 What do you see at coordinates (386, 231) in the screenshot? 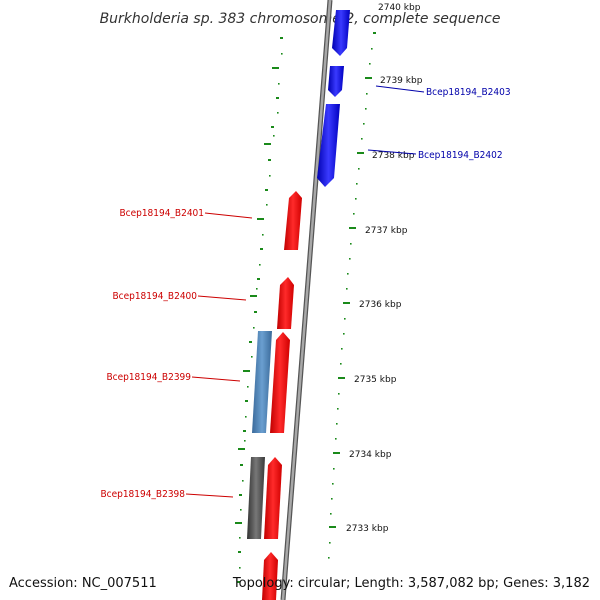
I see `scale-label-2737: 2737 kbp` at bounding box center [386, 231].